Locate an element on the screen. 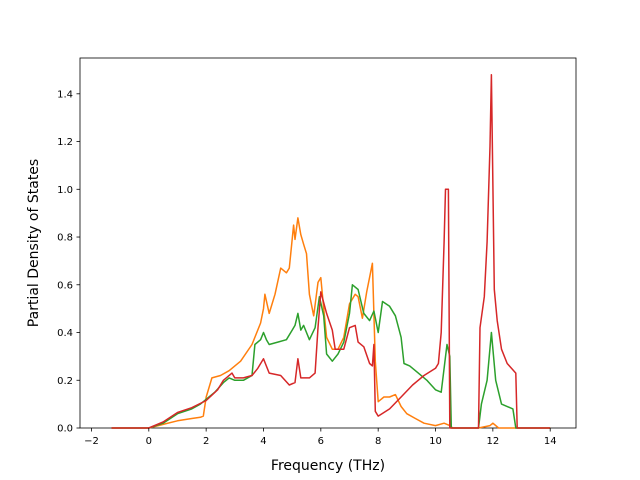 The height and width of the screenshot is (480, 640). x-tick-label: 14 is located at coordinates (550, 441).